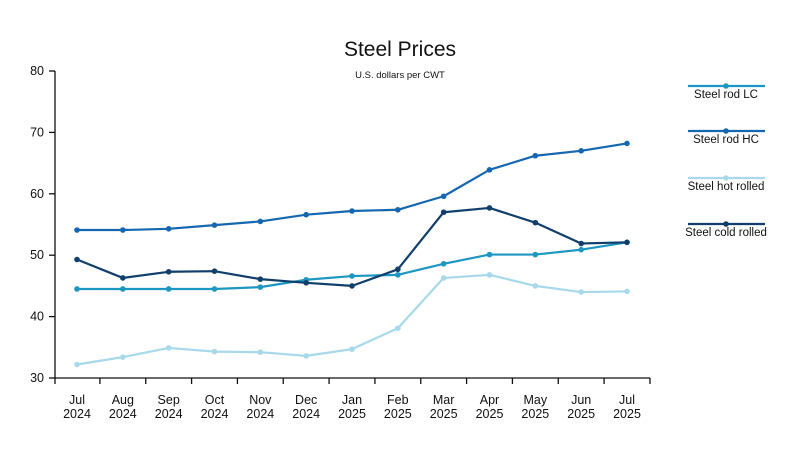 This screenshot has width=800, height=450. What do you see at coordinates (400, 75) in the screenshot?
I see `chart-subtitle: U.S. dollars per CWT` at bounding box center [400, 75].